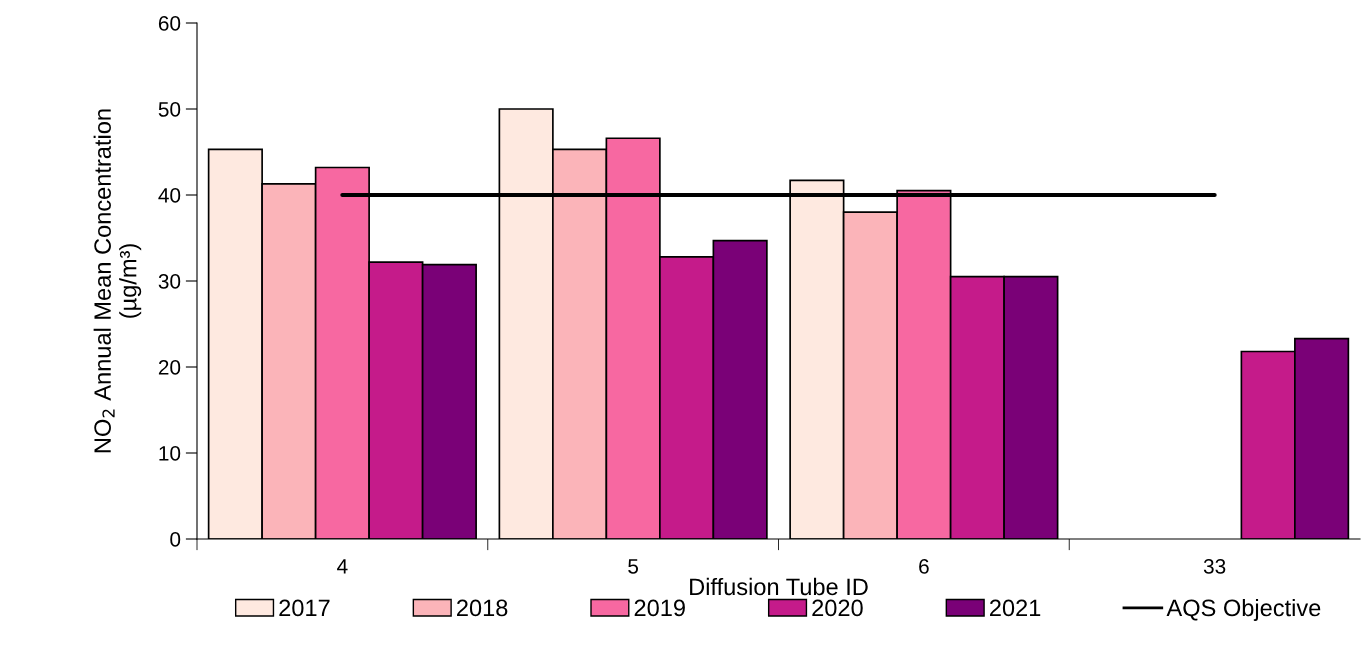  What do you see at coordinates (175, 539) in the screenshot?
I see `y-tick-label: 0` at bounding box center [175, 539].